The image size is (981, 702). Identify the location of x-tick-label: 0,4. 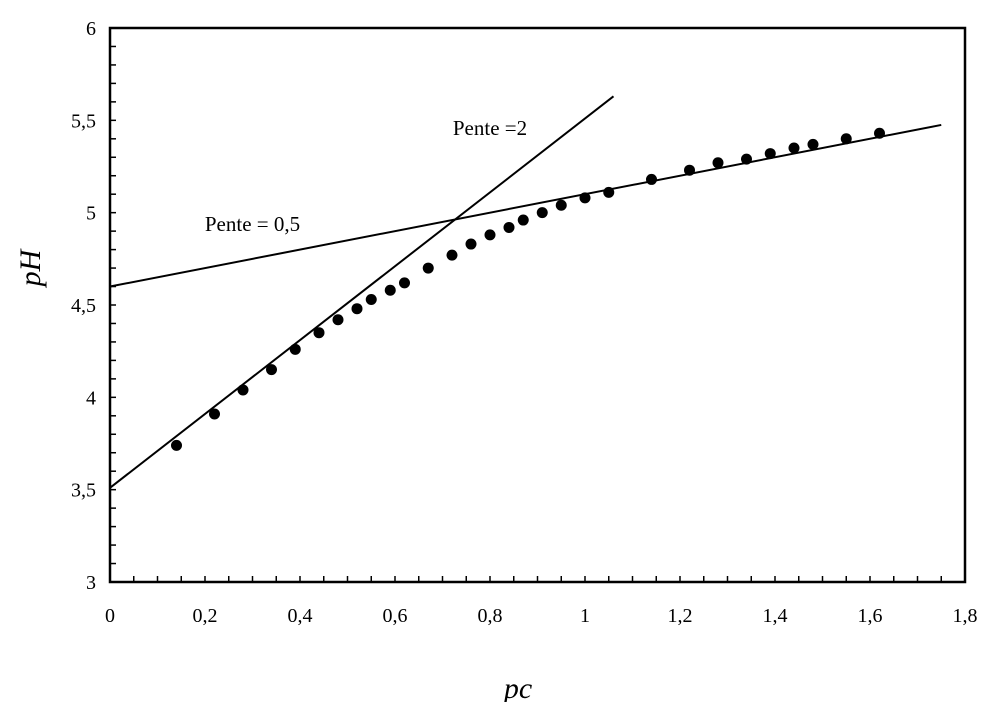
(300, 616).